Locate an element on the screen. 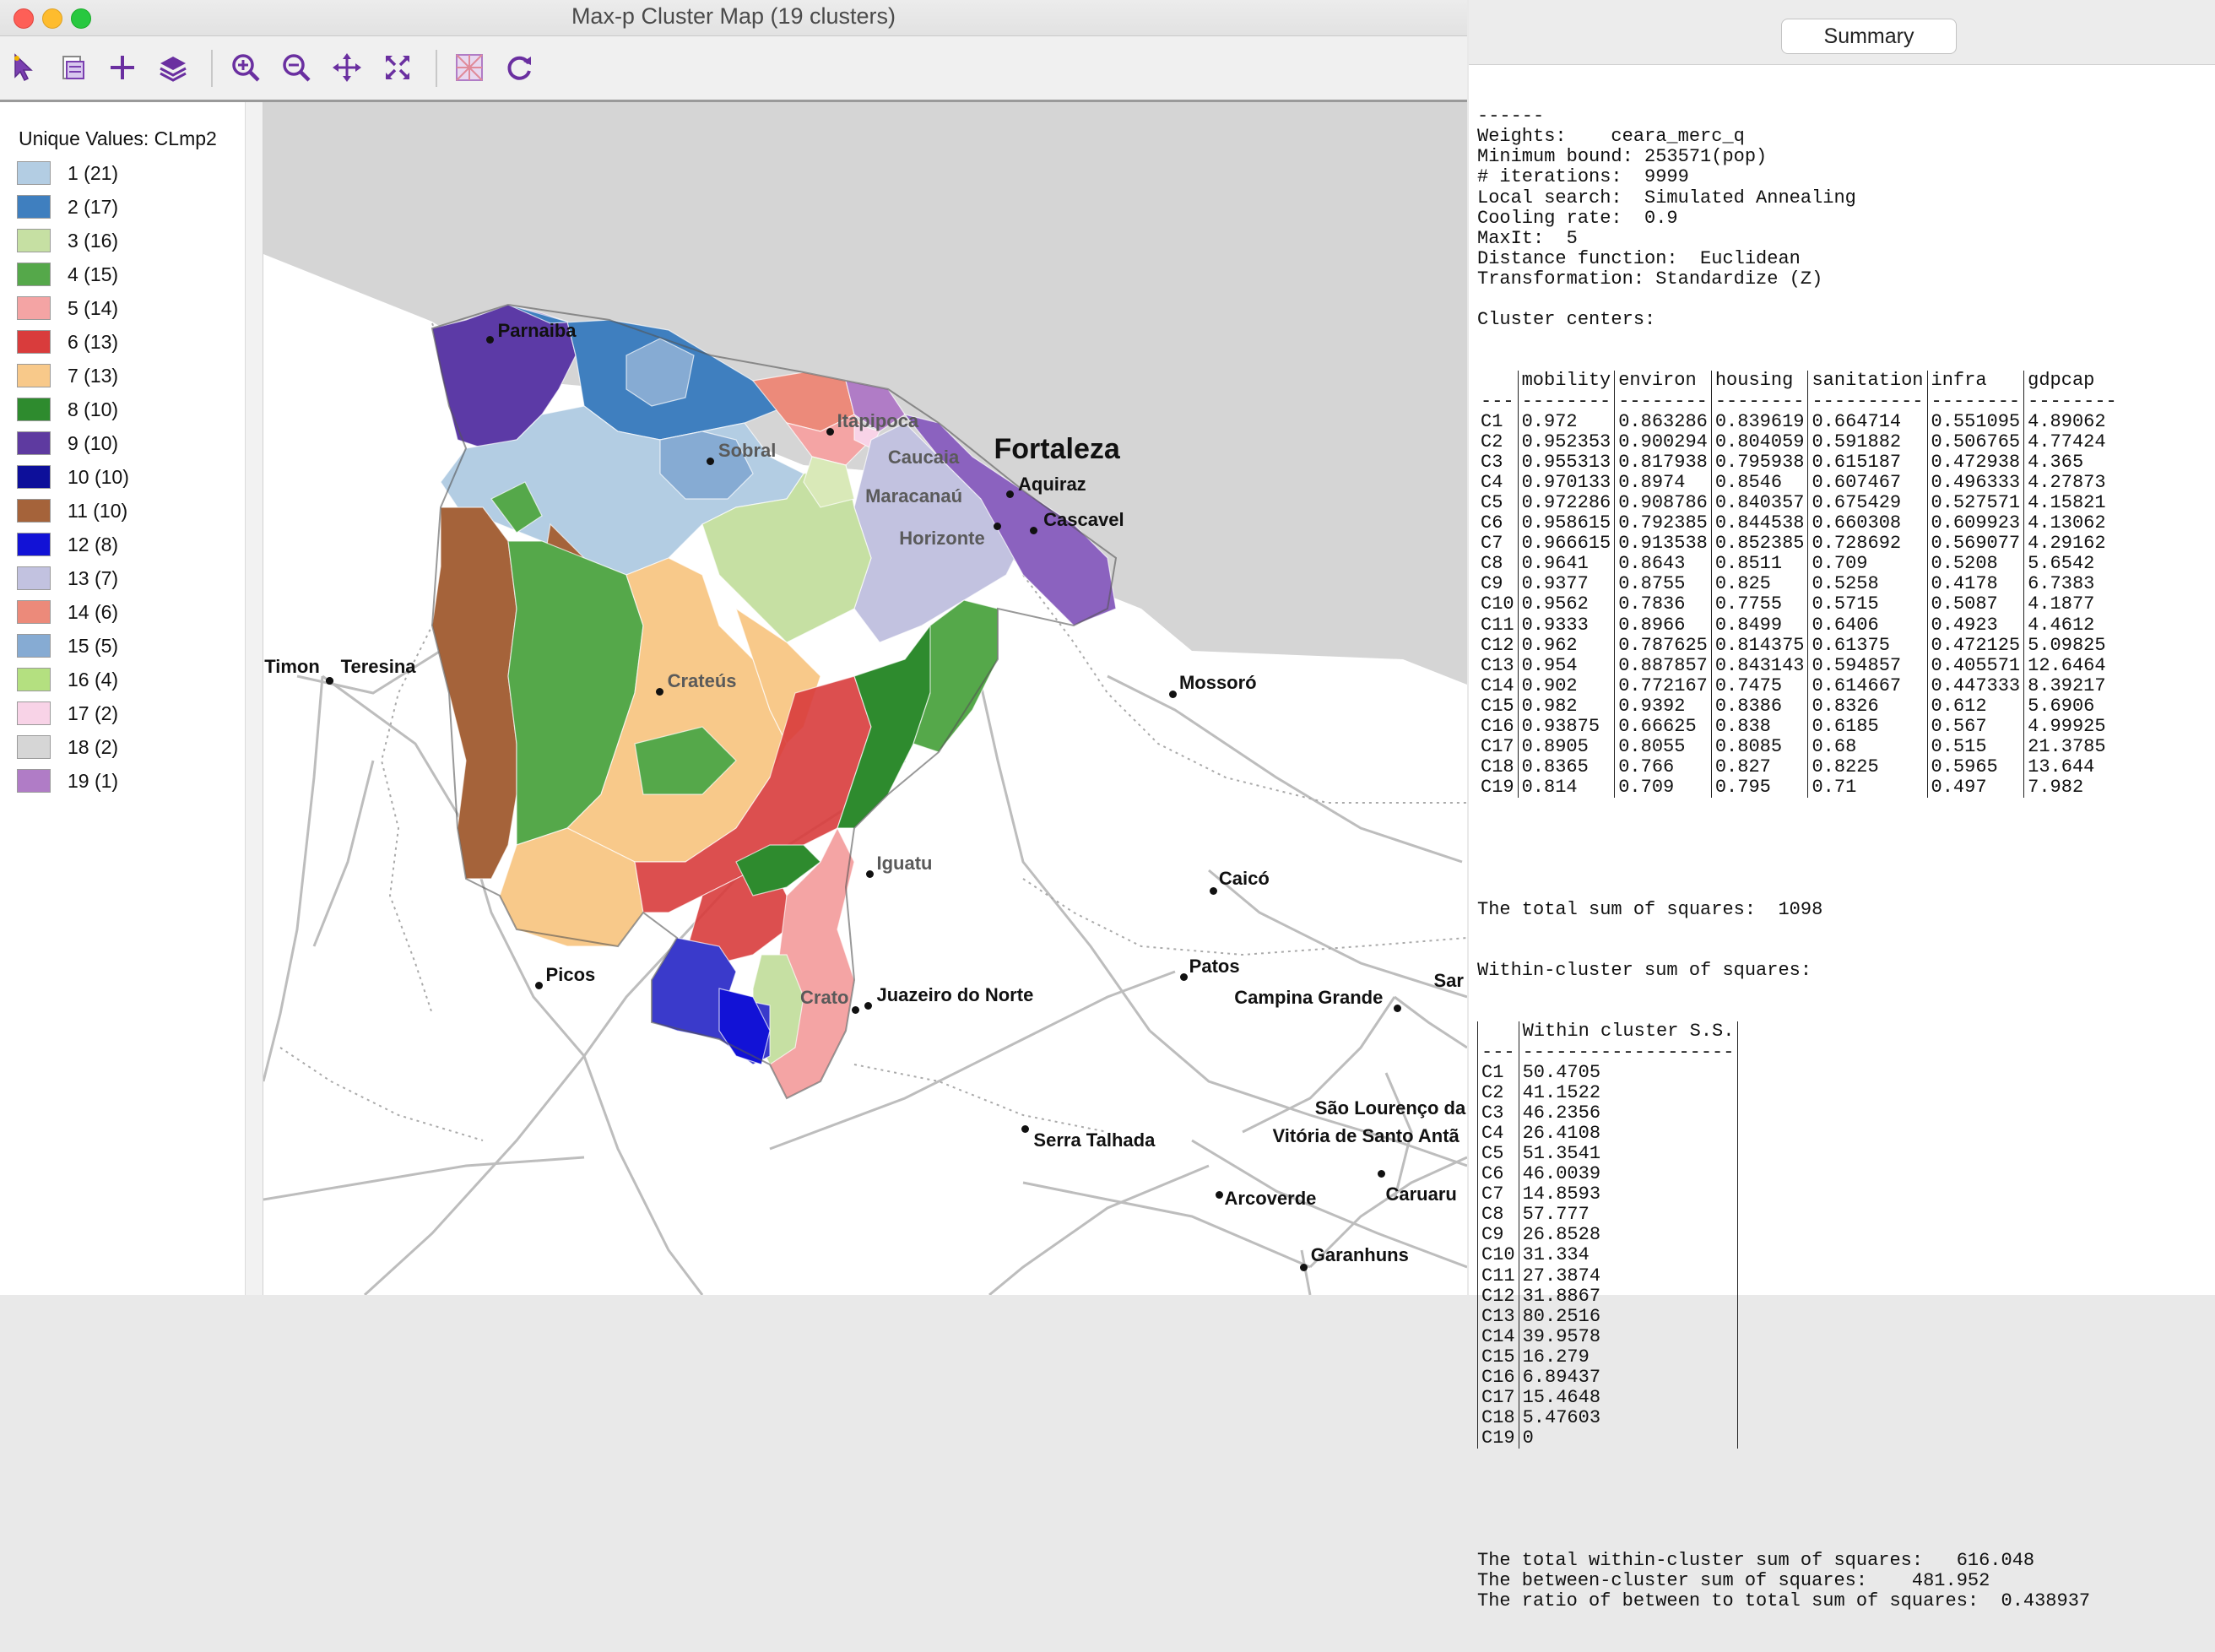 This screenshot has height=1652, width=2215. legend-label: 18 (2) is located at coordinates (93, 747).